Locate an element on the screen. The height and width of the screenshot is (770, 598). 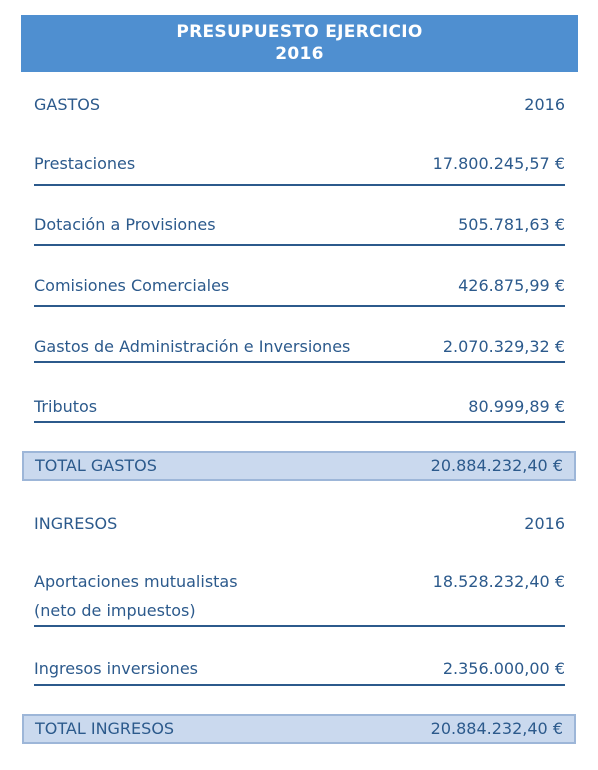
row-label: Ingresos inversiones is located at coordinates (116, 668).